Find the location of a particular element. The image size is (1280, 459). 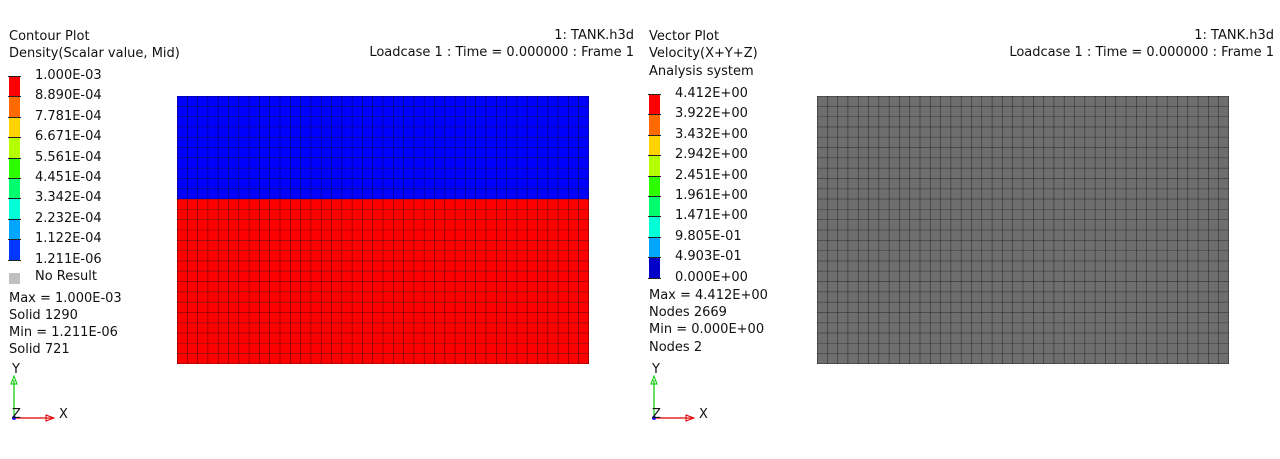

left-result-type: Density(Scalar value, Mid) is located at coordinates (94, 53).